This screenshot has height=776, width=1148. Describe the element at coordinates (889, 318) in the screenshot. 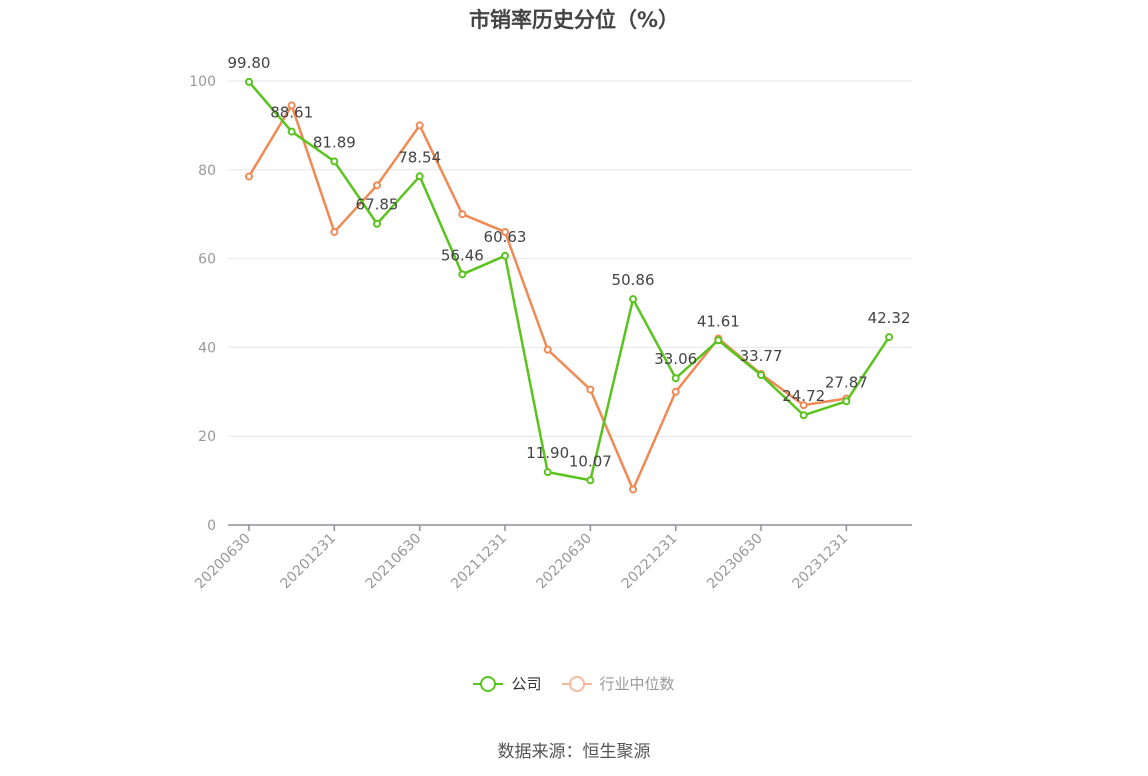

I see `data-label: 42.32` at that location.